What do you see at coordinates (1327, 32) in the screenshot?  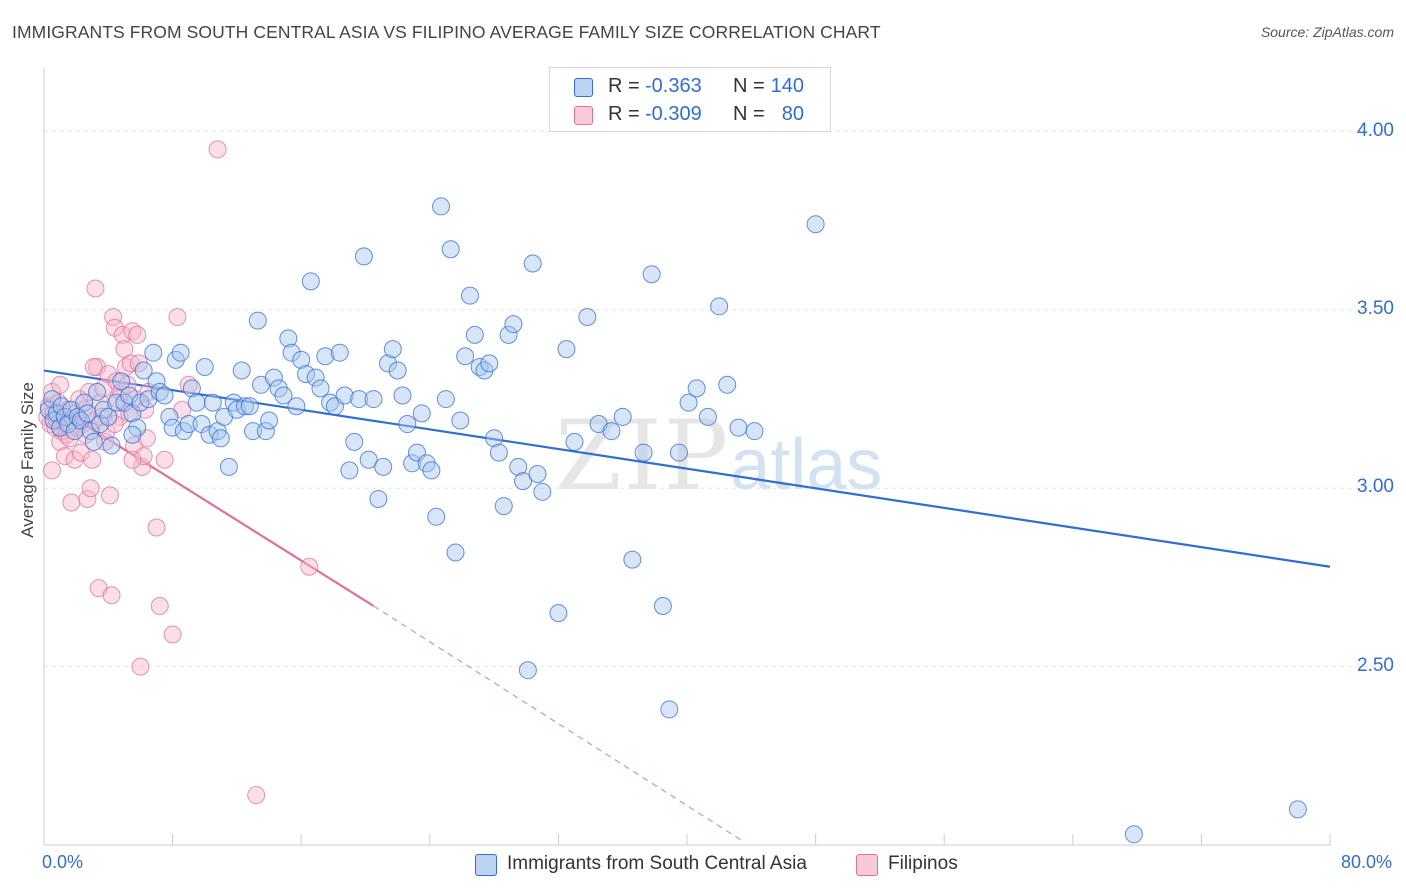 I see `source-label: Source: ZipAtlas.com` at bounding box center [1327, 32].